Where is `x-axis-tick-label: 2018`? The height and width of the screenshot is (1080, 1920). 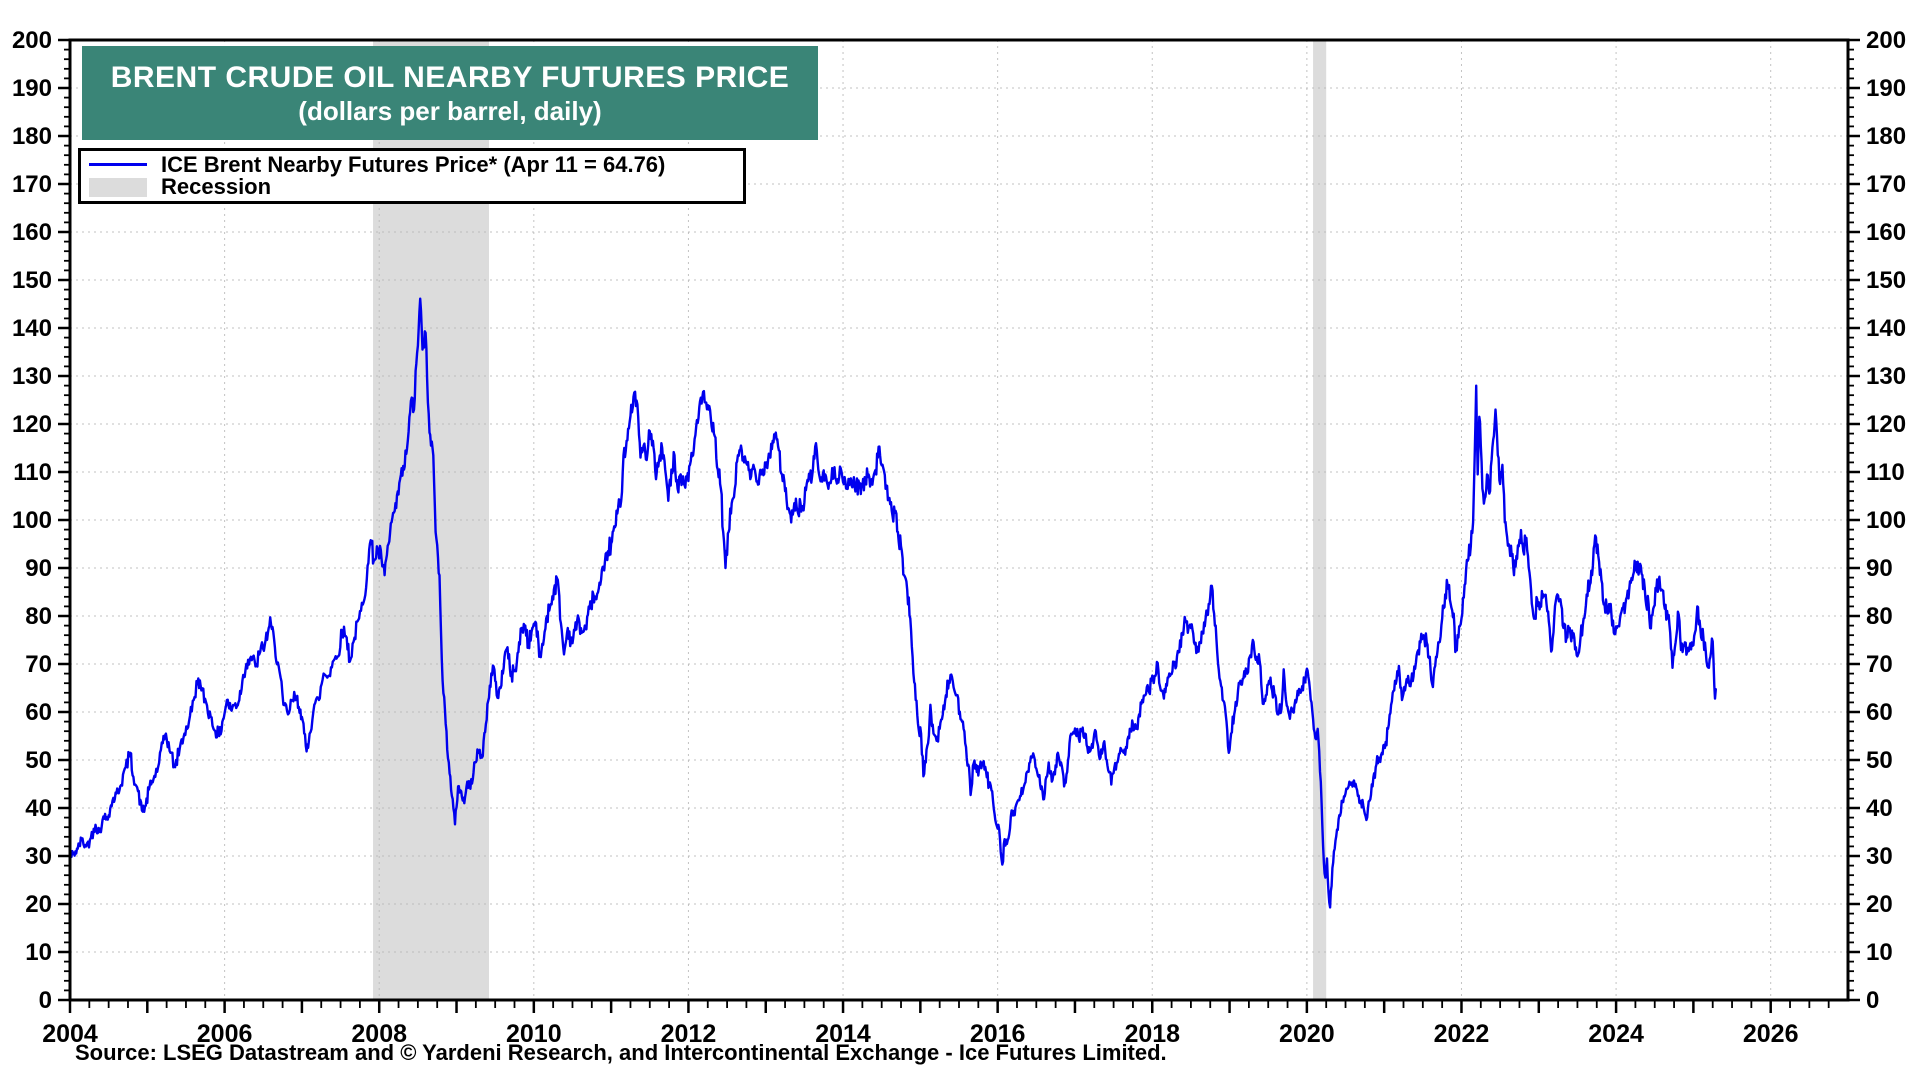
x-axis-tick-label: 2018 is located at coordinates (1152, 1034).